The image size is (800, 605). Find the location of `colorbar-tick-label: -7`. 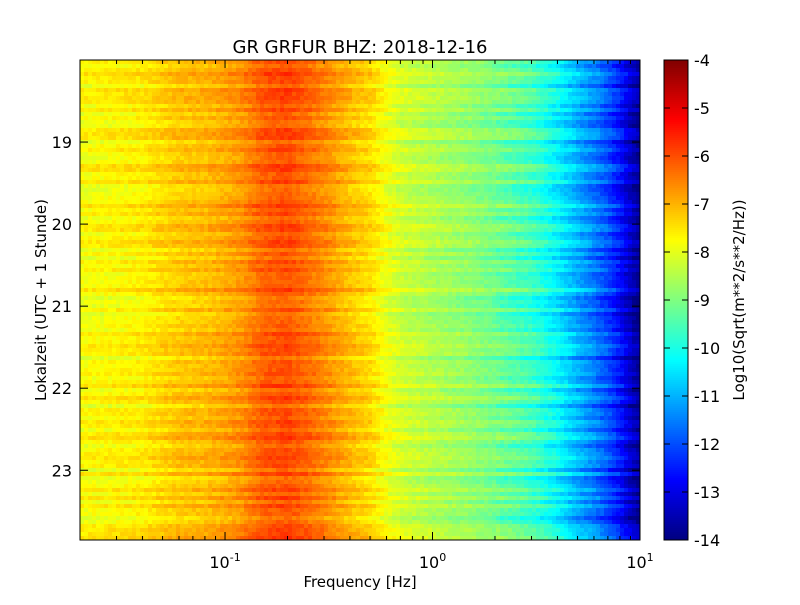

colorbar-tick-label: -7 is located at coordinates (702, 204).